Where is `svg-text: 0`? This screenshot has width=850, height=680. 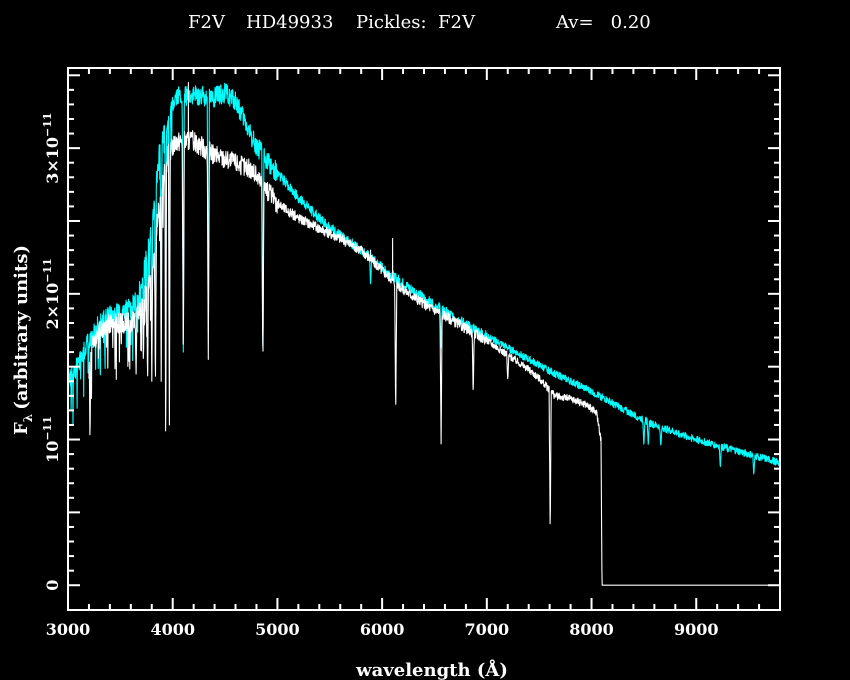
svg-text: 0 is located at coordinates (52, 585).